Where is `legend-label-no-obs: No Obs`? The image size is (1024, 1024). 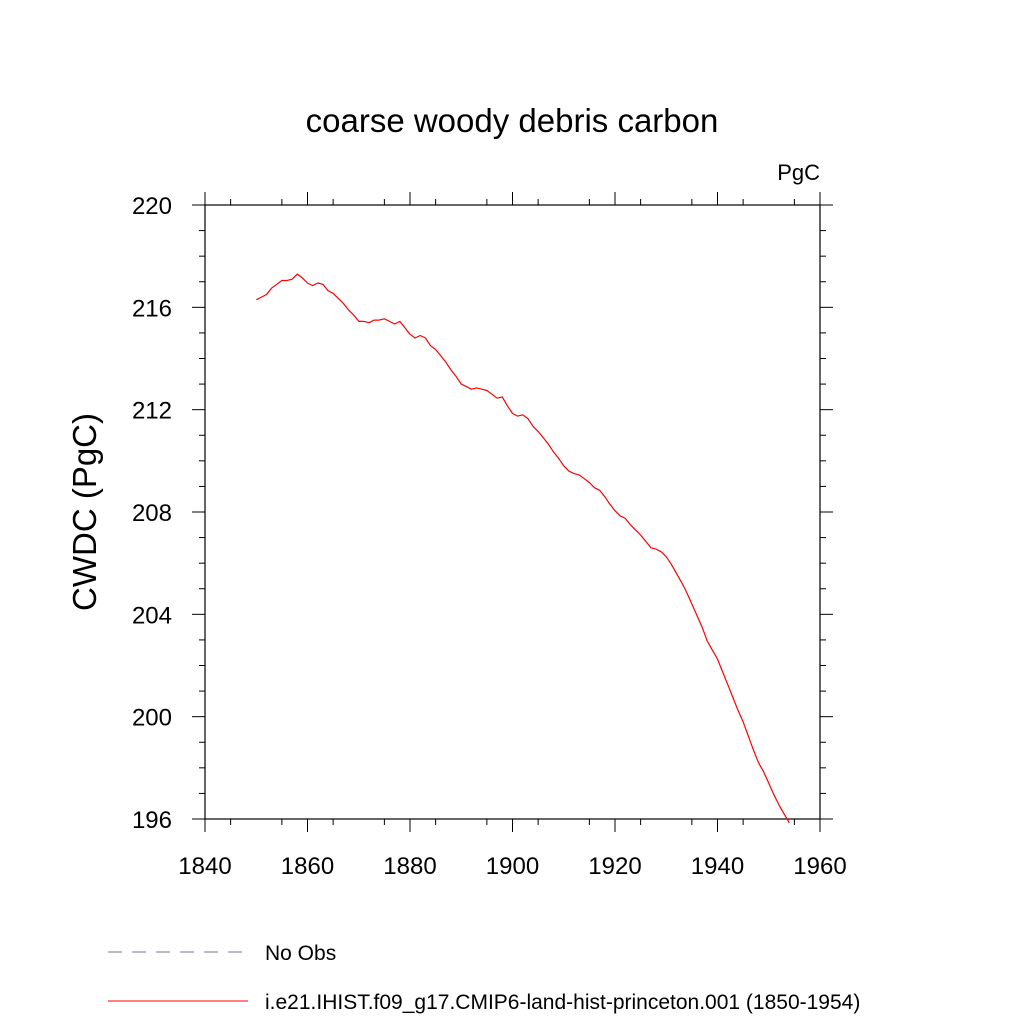 legend-label-no-obs: No Obs is located at coordinates (300, 953).